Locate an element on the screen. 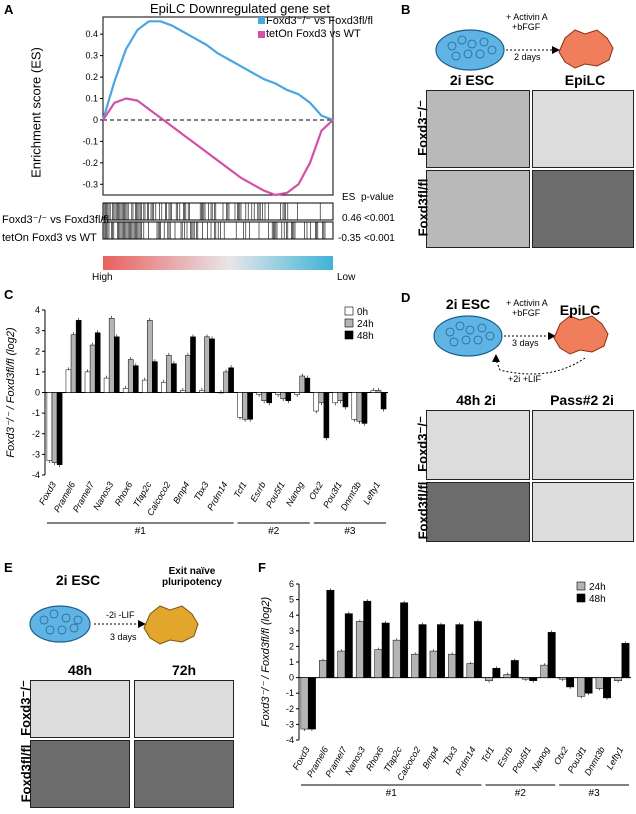  bar-Nanos3-24h is located at coordinates (111, 355).